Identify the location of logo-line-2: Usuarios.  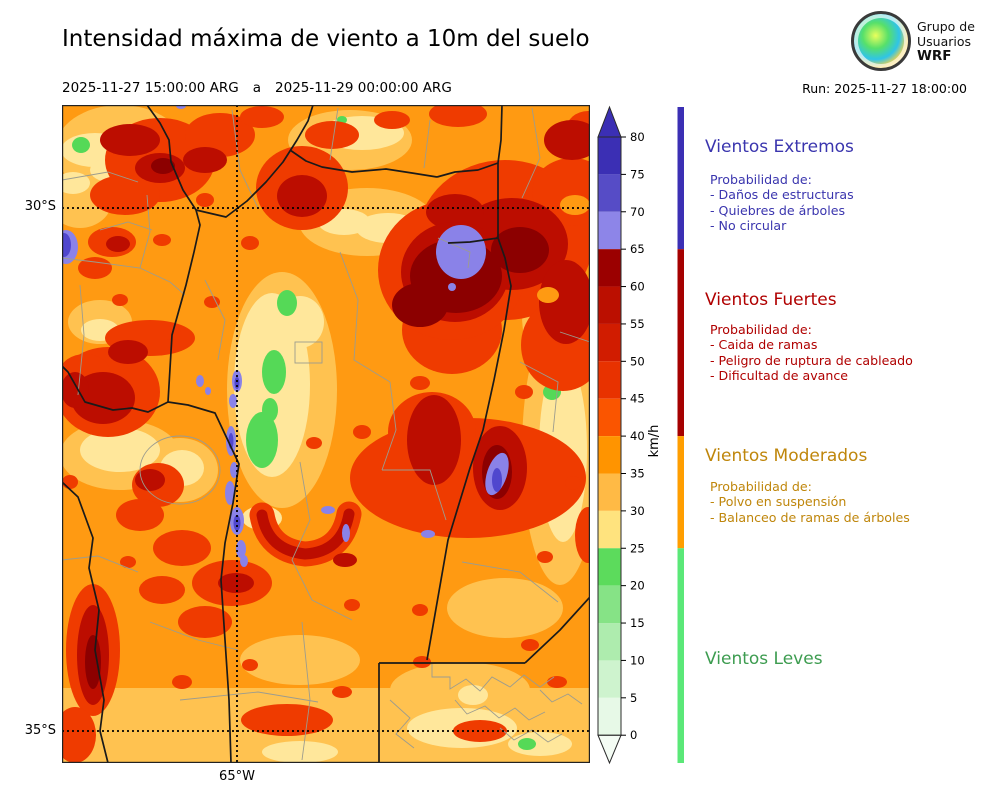
(944, 41).